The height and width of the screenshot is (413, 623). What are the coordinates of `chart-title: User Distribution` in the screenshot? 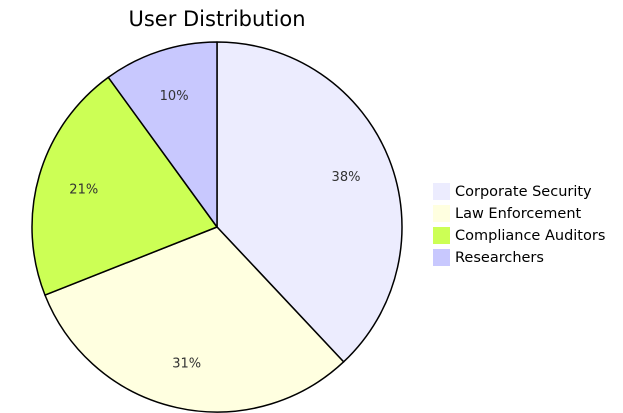 It's located at (216, 19).